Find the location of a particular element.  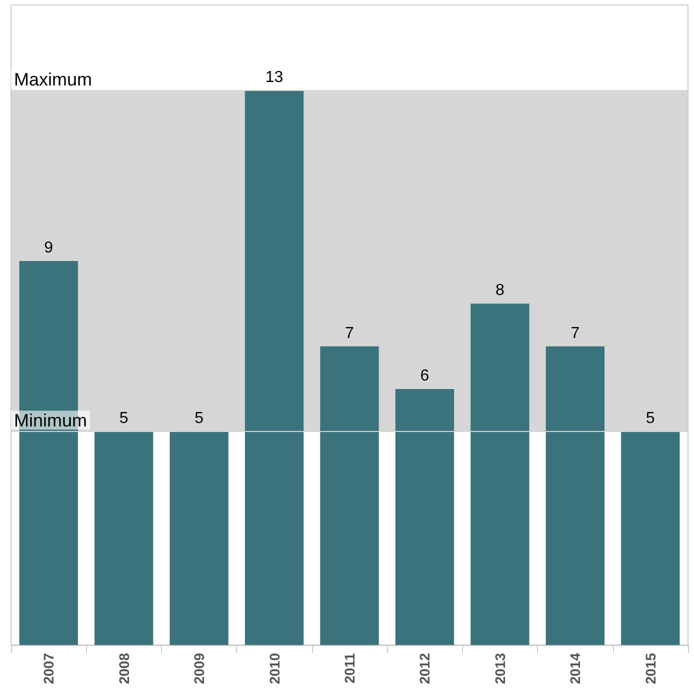

ref-line-label: Minimum is located at coordinates (51, 420).